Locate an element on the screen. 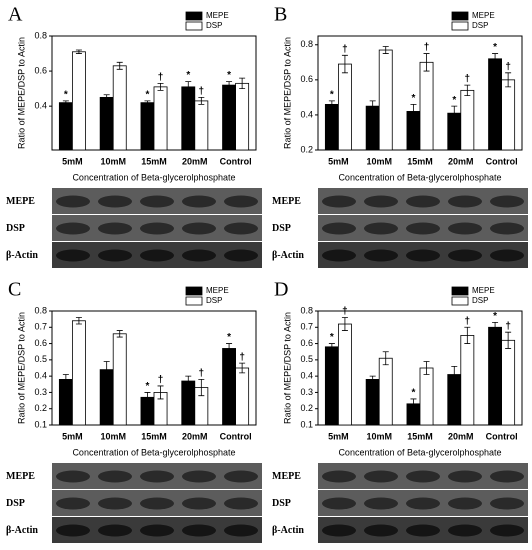 The image size is (532, 550). blot-label: DSP is located at coordinates (281, 228).